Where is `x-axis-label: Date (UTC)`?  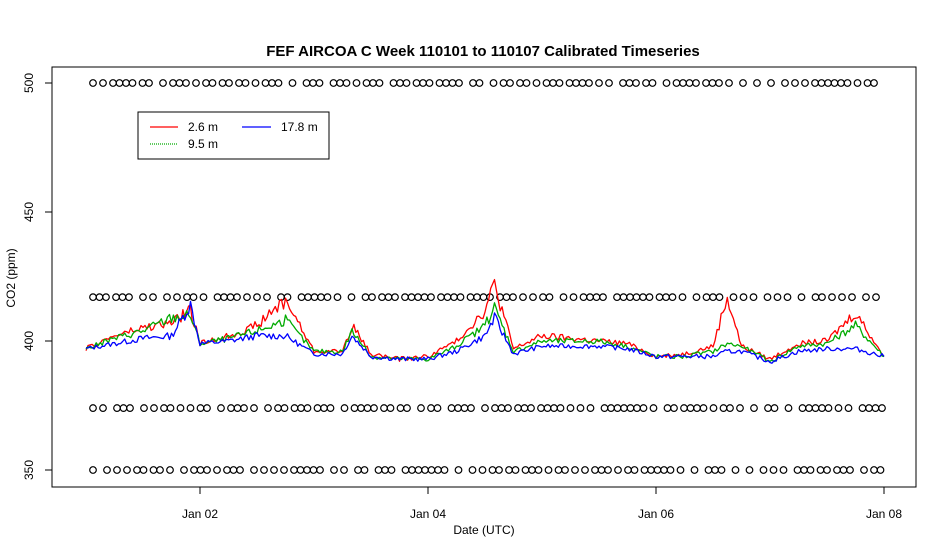 x-axis-label: Date (UTC) is located at coordinates (483, 530).